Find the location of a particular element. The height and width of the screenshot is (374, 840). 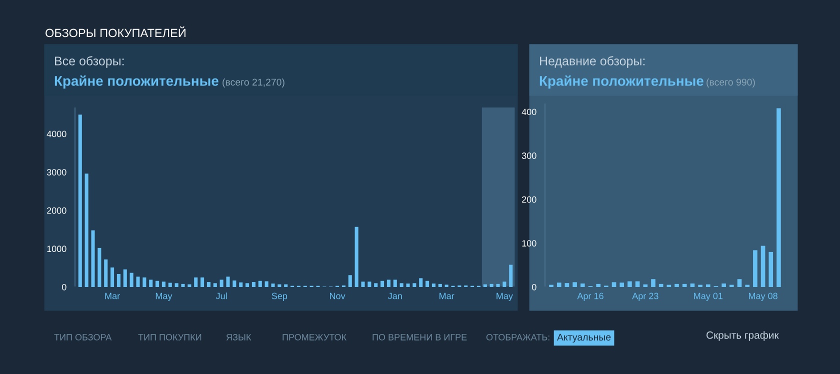

x-tick-label: May 01 is located at coordinates (708, 296).